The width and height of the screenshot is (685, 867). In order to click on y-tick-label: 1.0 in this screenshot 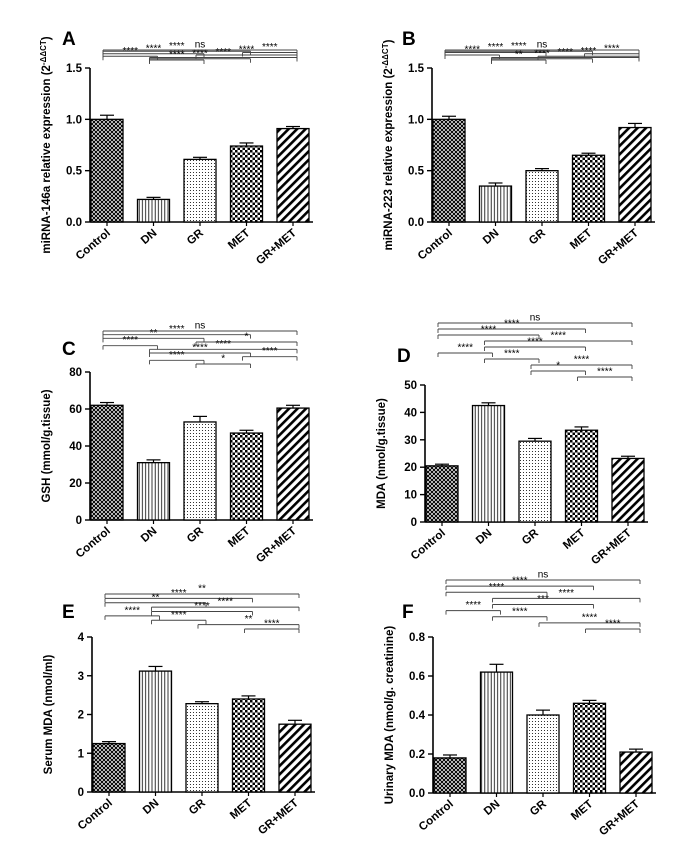, I will do `click(74, 120)`.